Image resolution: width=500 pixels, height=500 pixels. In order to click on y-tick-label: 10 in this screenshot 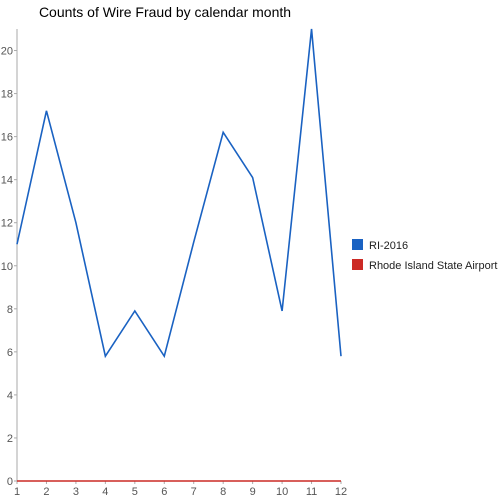, I will do `click(7, 267)`.